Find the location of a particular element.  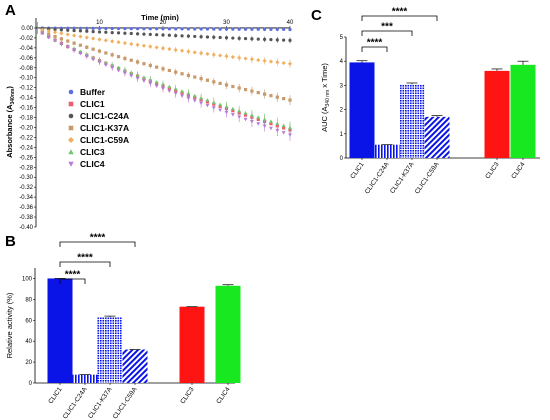

panel-c-bracket-line is located at coordinates (387, 33).